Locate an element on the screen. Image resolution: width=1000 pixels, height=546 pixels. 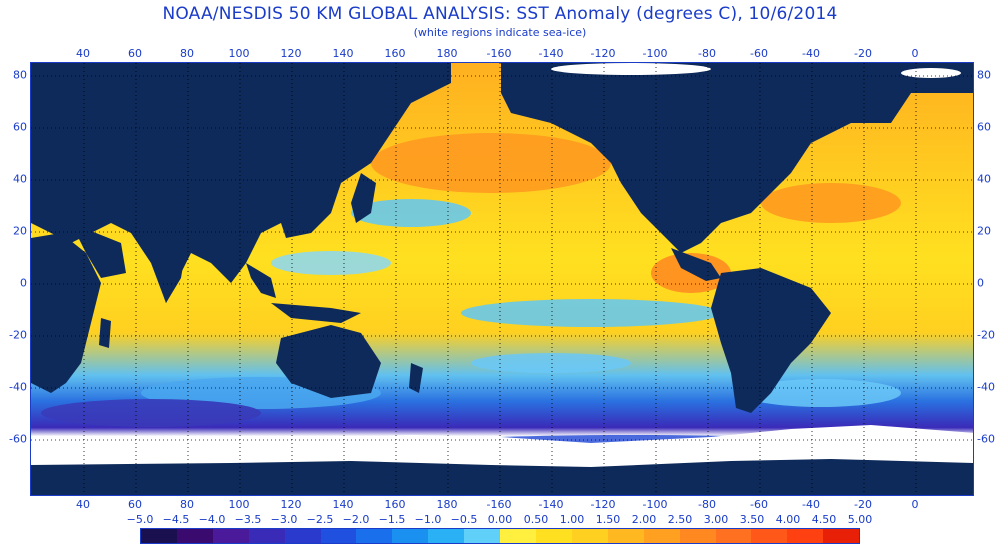
lon-label-top-7: 180 is located at coordinates (447, 53).